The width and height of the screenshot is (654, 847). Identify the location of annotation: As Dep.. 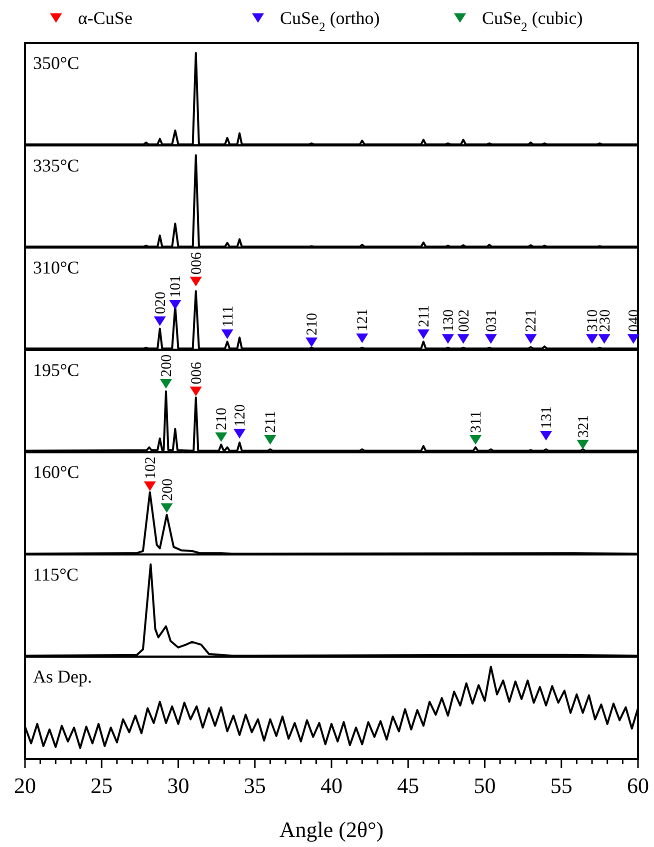
(62, 676).